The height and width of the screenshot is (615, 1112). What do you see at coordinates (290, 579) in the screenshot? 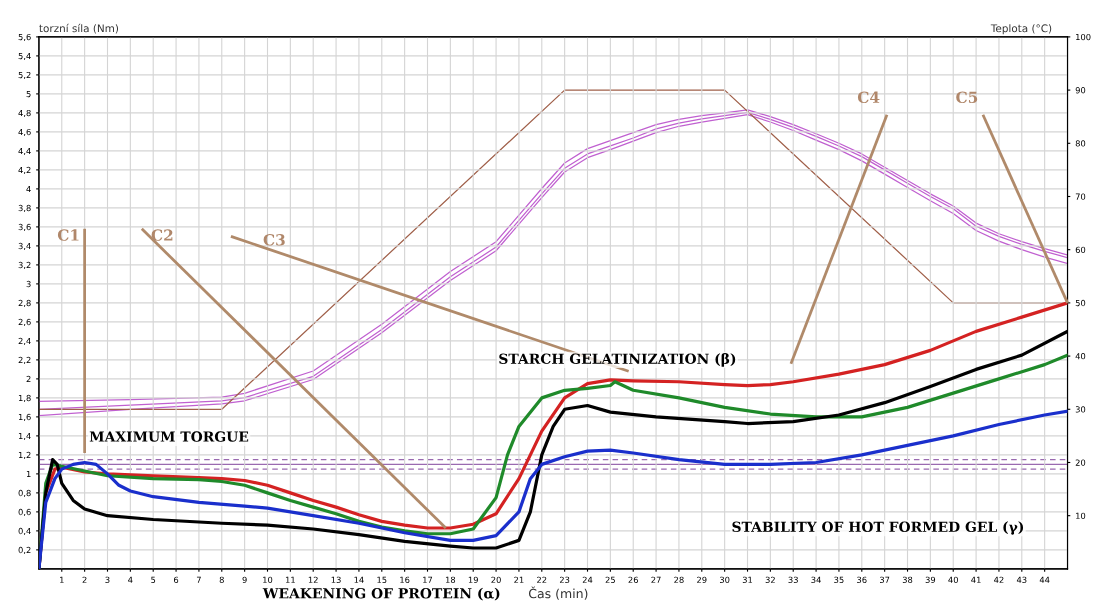
I see `x-tick-label: 11` at bounding box center [290, 579].